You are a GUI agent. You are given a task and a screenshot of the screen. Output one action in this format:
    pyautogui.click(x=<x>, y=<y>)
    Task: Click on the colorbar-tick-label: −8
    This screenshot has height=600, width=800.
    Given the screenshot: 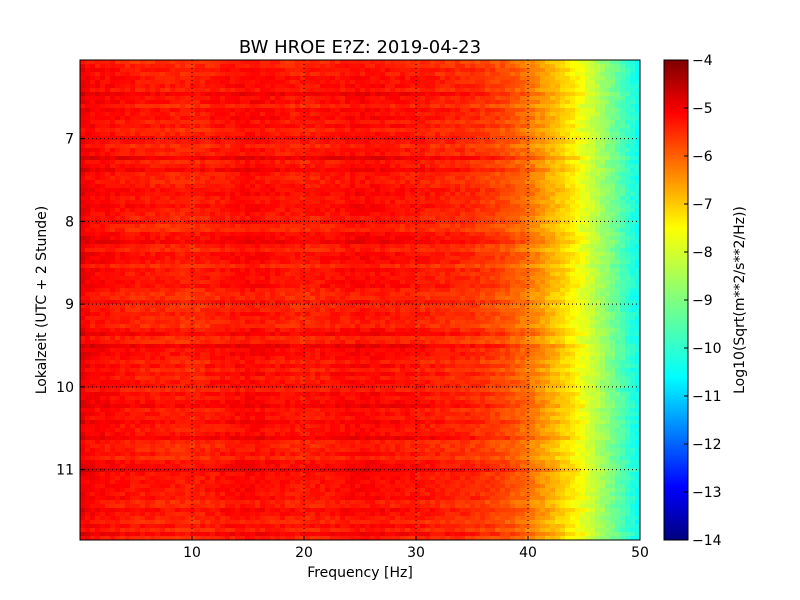 What is the action you would take?
    pyautogui.click(x=702, y=253)
    